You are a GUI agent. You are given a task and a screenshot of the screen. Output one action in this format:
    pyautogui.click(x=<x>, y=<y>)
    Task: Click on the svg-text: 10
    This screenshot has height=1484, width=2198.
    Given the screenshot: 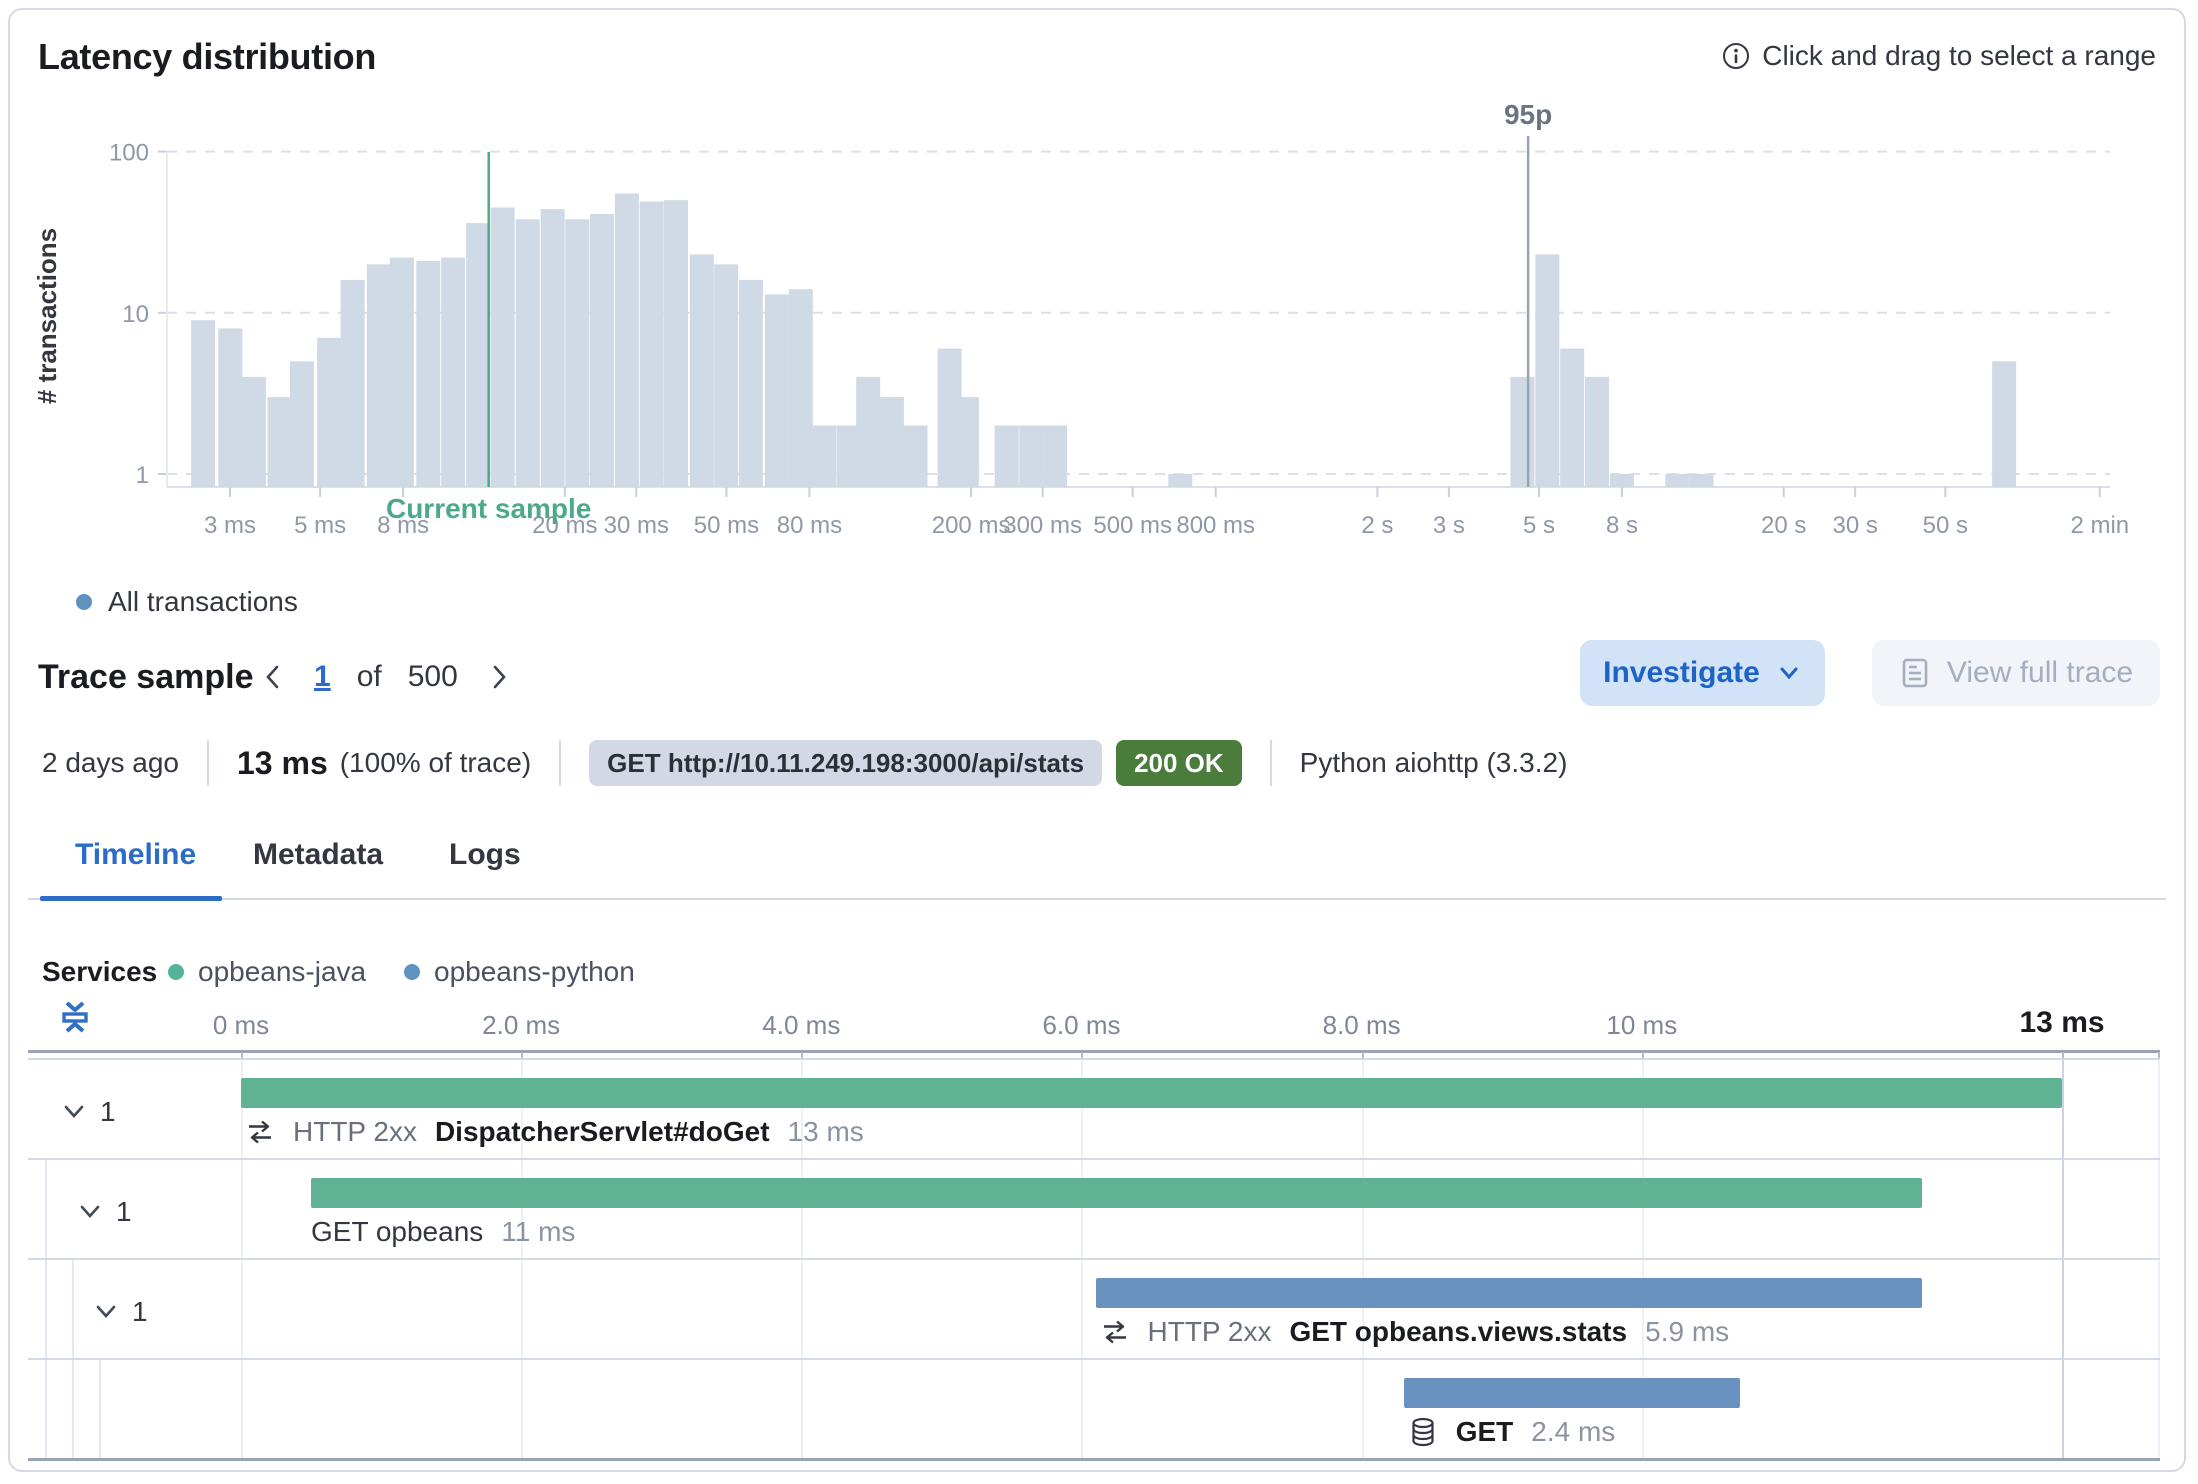 What is the action you would take?
    pyautogui.click(x=135, y=314)
    